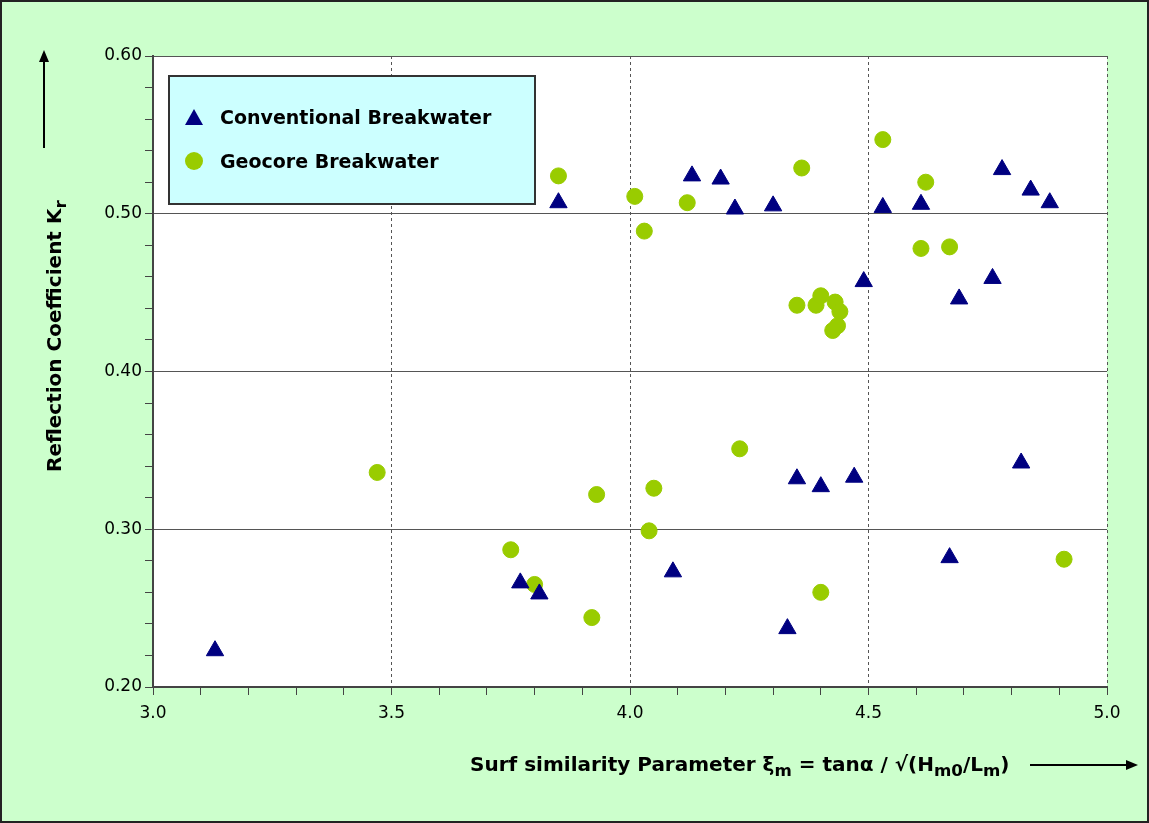 Image resolution: width=1149 pixels, height=823 pixels. What do you see at coordinates (123, 685) in the screenshot?
I see `y-tick-label: 0.20` at bounding box center [123, 685].